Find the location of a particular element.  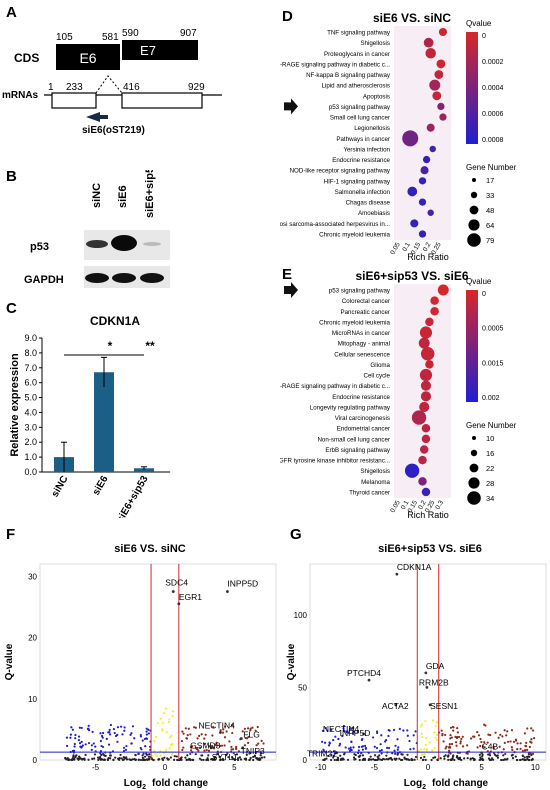

pos-105: 105 is located at coordinates (64, 37).